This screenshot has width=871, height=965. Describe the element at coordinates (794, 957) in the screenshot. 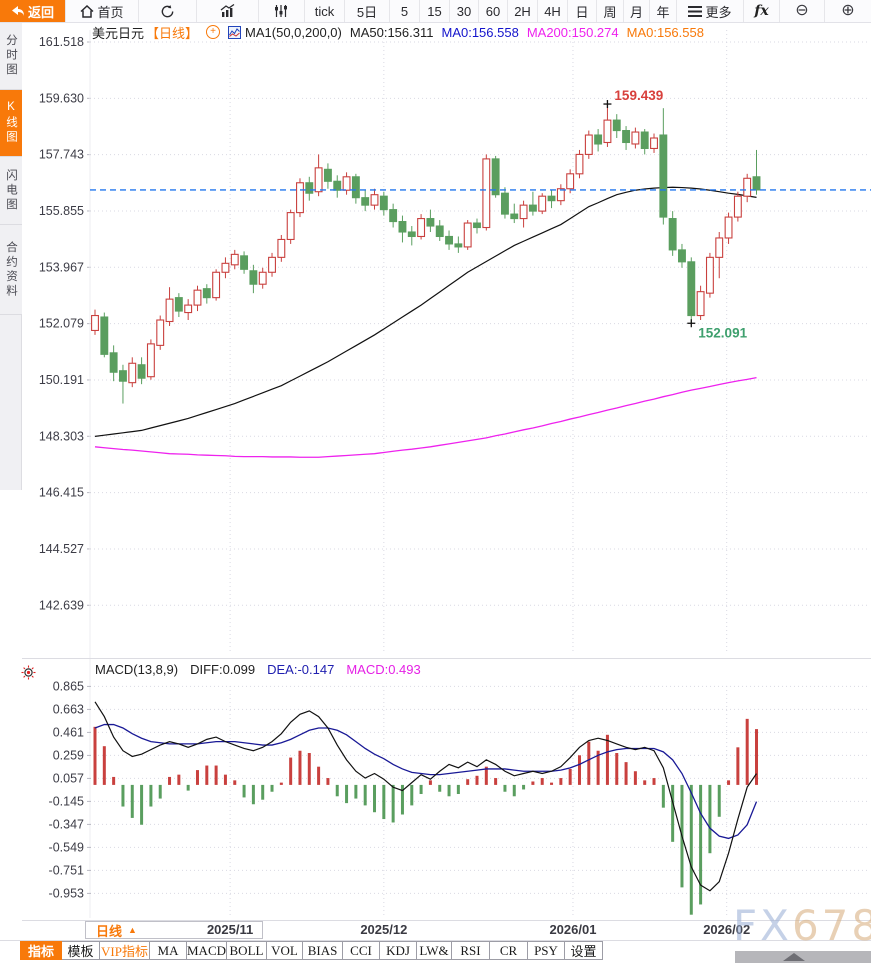

I see `scroll-up-icon` at that location.